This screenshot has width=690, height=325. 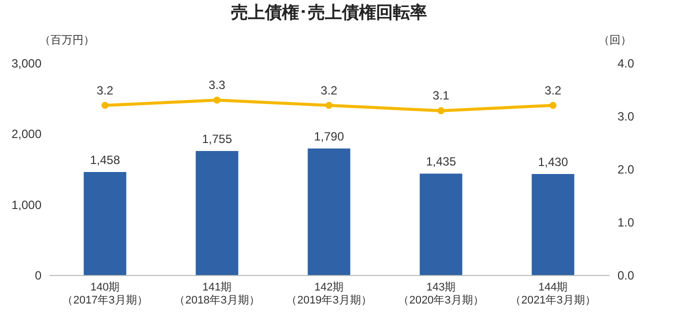 I want to click on y2-tick-label: 1.0, so click(x=626, y=223).